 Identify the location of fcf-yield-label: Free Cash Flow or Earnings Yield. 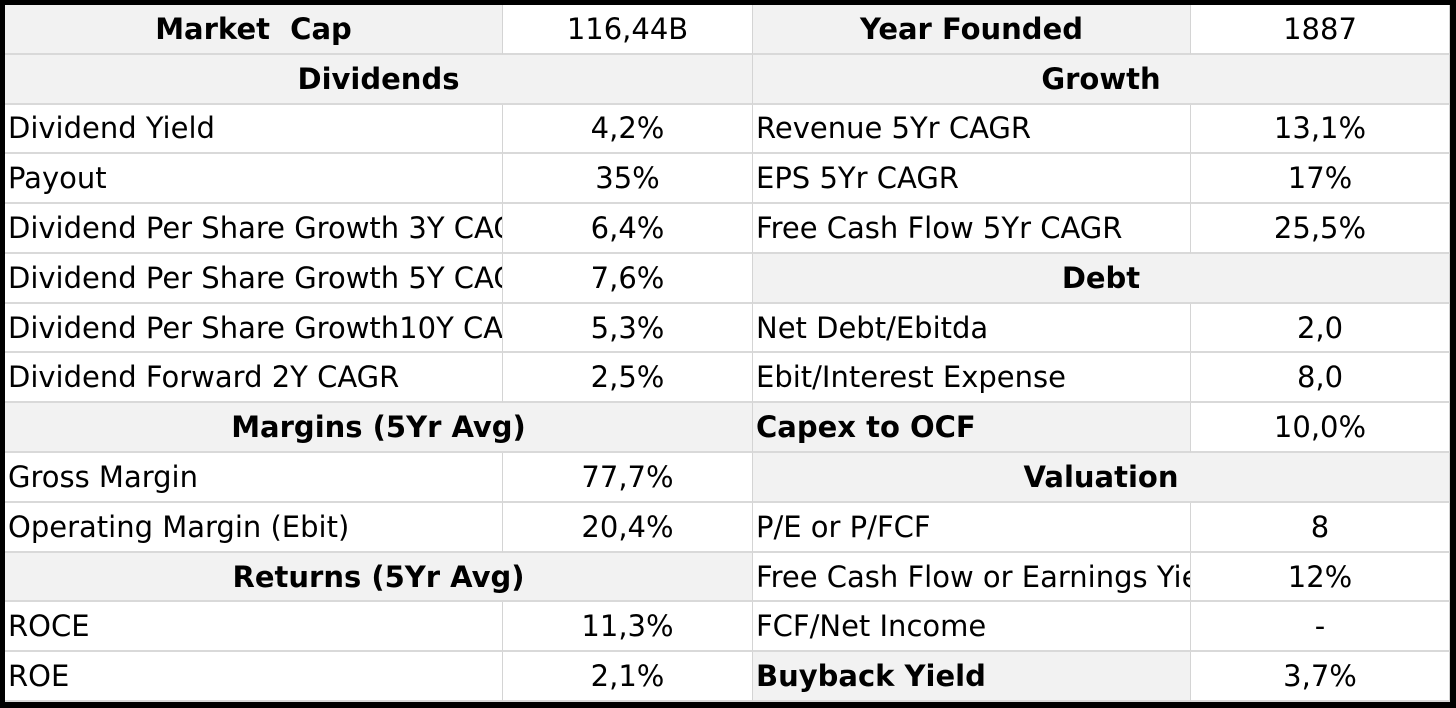
(972, 577).